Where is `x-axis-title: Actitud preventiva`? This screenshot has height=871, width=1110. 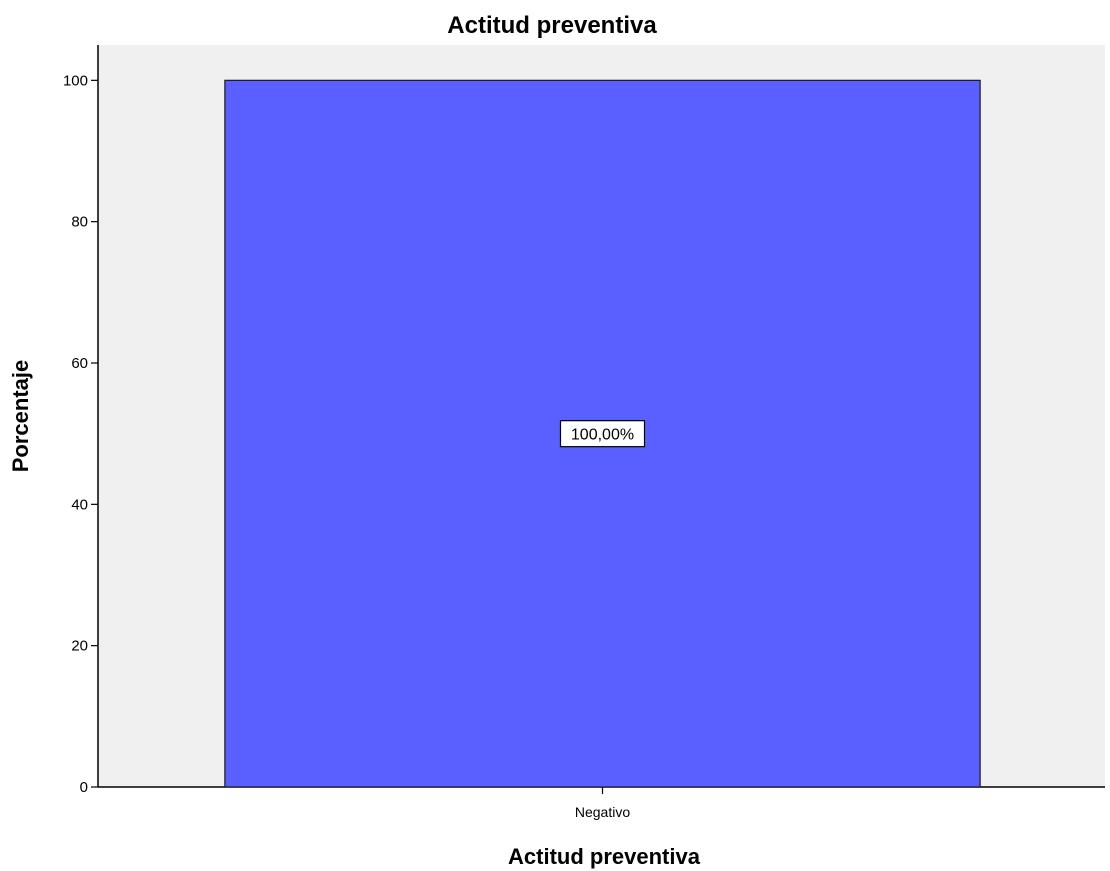 x-axis-title: Actitud preventiva is located at coordinates (604, 856).